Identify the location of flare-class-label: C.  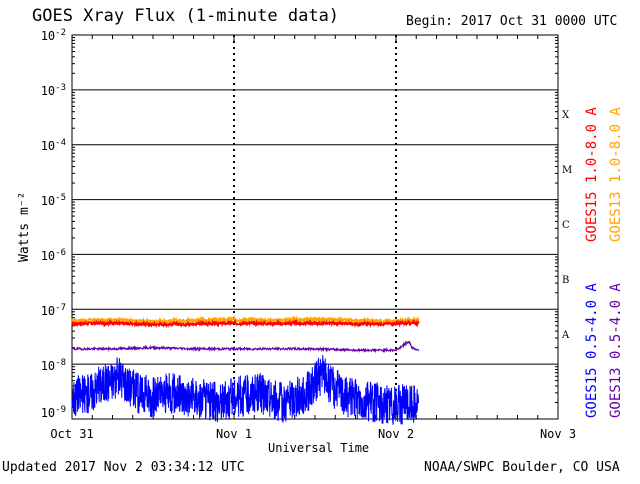
(566, 225).